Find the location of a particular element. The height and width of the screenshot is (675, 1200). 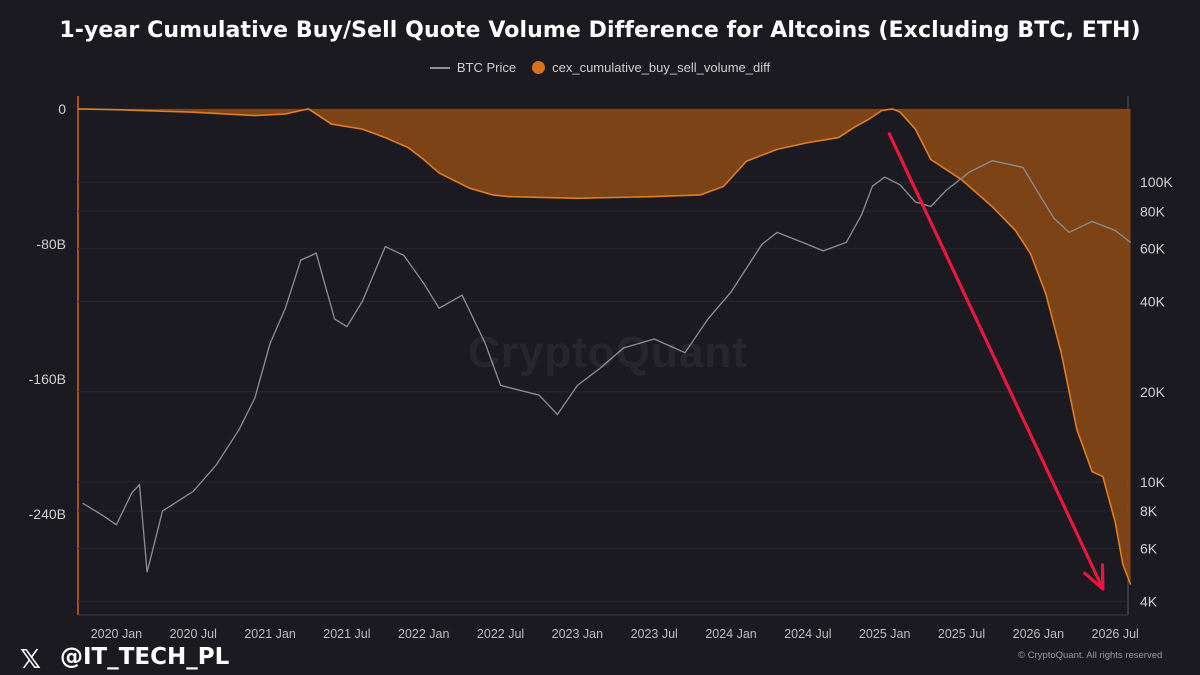

x-axis-tick-label: 2020 Jul is located at coordinates (193, 634).